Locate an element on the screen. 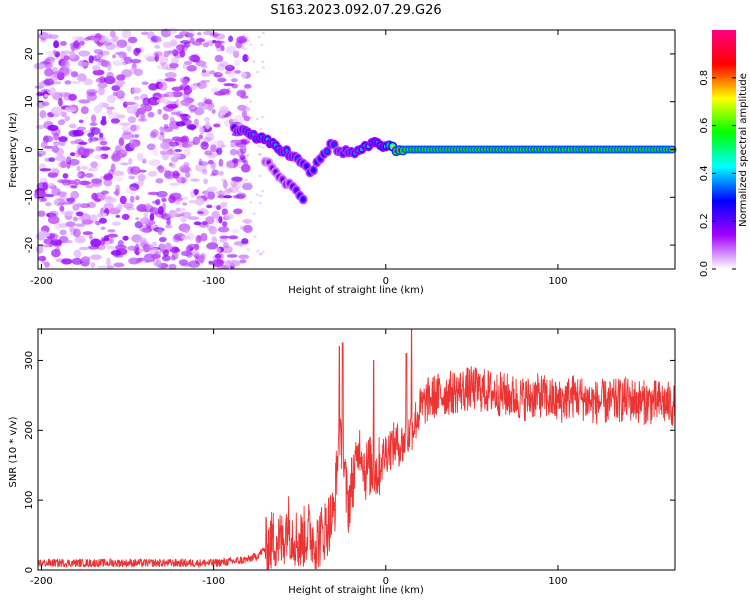 This screenshot has width=750, height=600. spectrogram-ridges is located at coordinates (453, 163).